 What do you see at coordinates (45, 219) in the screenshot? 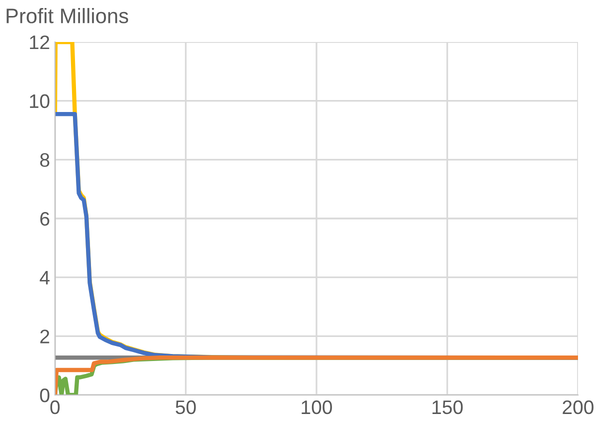
I see `y-tick-label: 6` at bounding box center [45, 219].